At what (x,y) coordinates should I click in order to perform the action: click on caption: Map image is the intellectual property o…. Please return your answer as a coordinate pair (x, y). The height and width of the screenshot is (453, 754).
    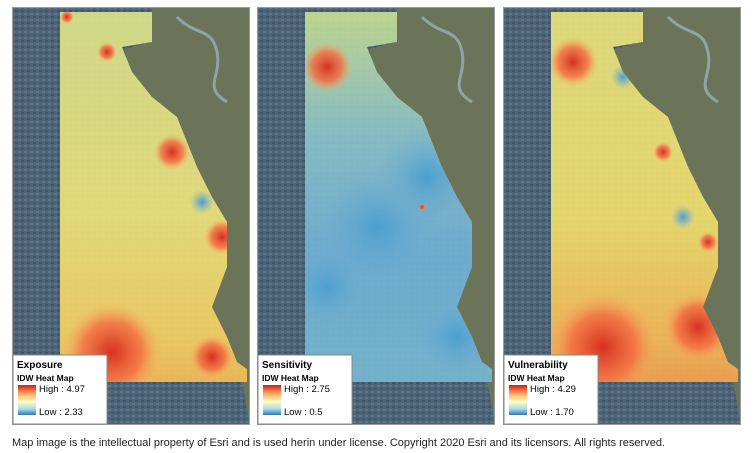
    Looking at the image, I should click on (338, 443).